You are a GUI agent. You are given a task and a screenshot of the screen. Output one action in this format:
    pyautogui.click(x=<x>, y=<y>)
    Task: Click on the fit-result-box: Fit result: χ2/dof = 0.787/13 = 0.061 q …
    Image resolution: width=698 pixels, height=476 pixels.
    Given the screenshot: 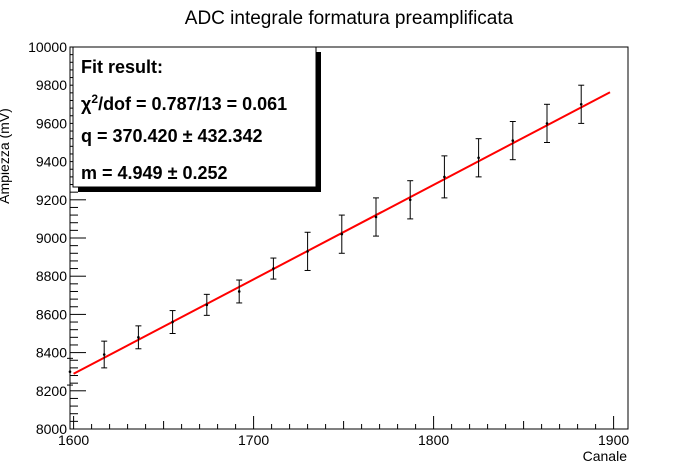 What is the action you would take?
    pyautogui.click(x=196, y=119)
    